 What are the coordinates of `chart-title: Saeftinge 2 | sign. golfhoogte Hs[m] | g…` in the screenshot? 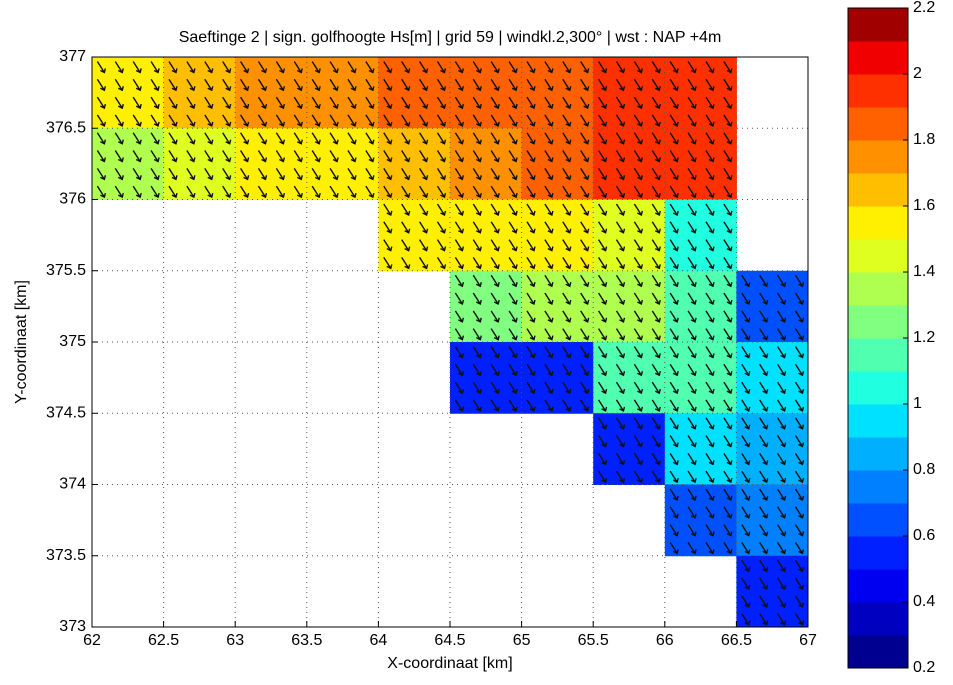 It's located at (450, 37).